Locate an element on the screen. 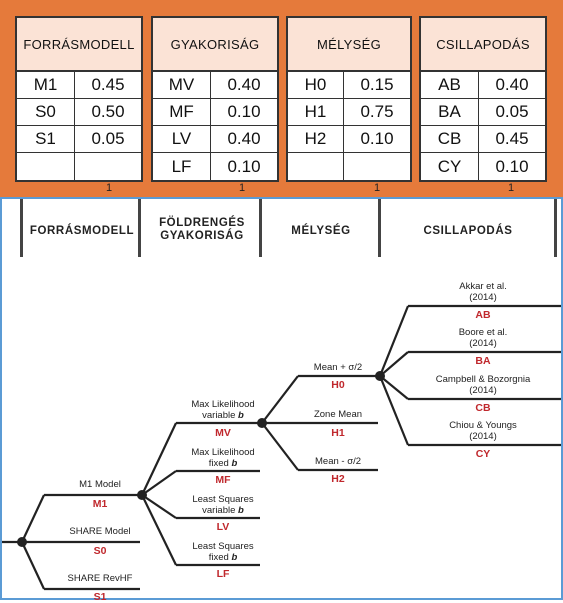 The height and width of the screenshot is (603, 563). branch-label: Chiou & Youngs (2014) is located at coordinates (483, 431).